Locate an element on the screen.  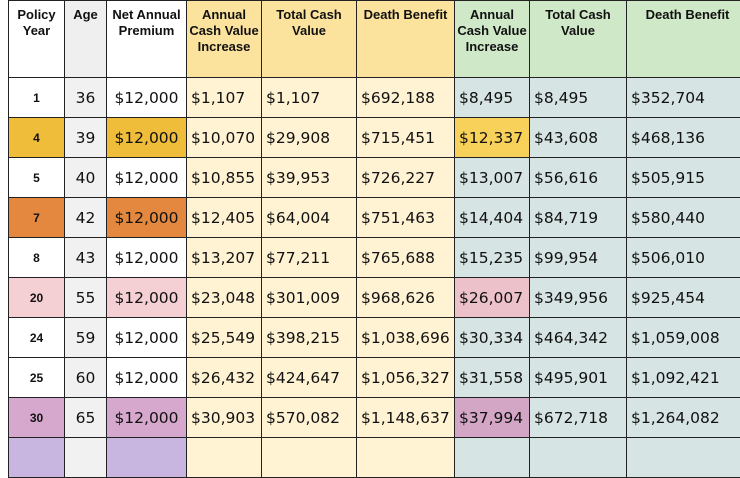
a-death-benefit-cell: $692,188 is located at coordinates (406, 98).